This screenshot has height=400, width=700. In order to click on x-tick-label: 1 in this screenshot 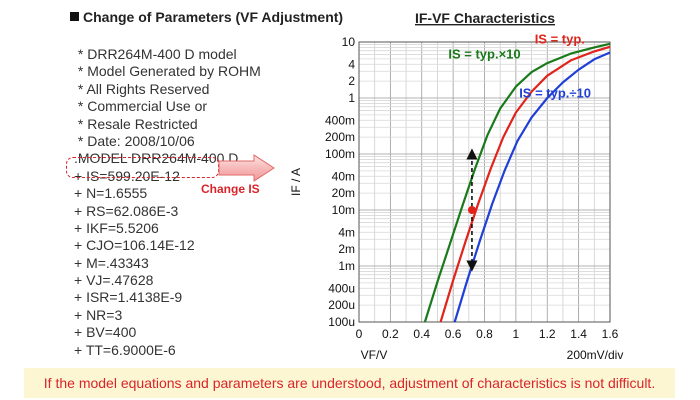, I will do `click(516, 334)`.